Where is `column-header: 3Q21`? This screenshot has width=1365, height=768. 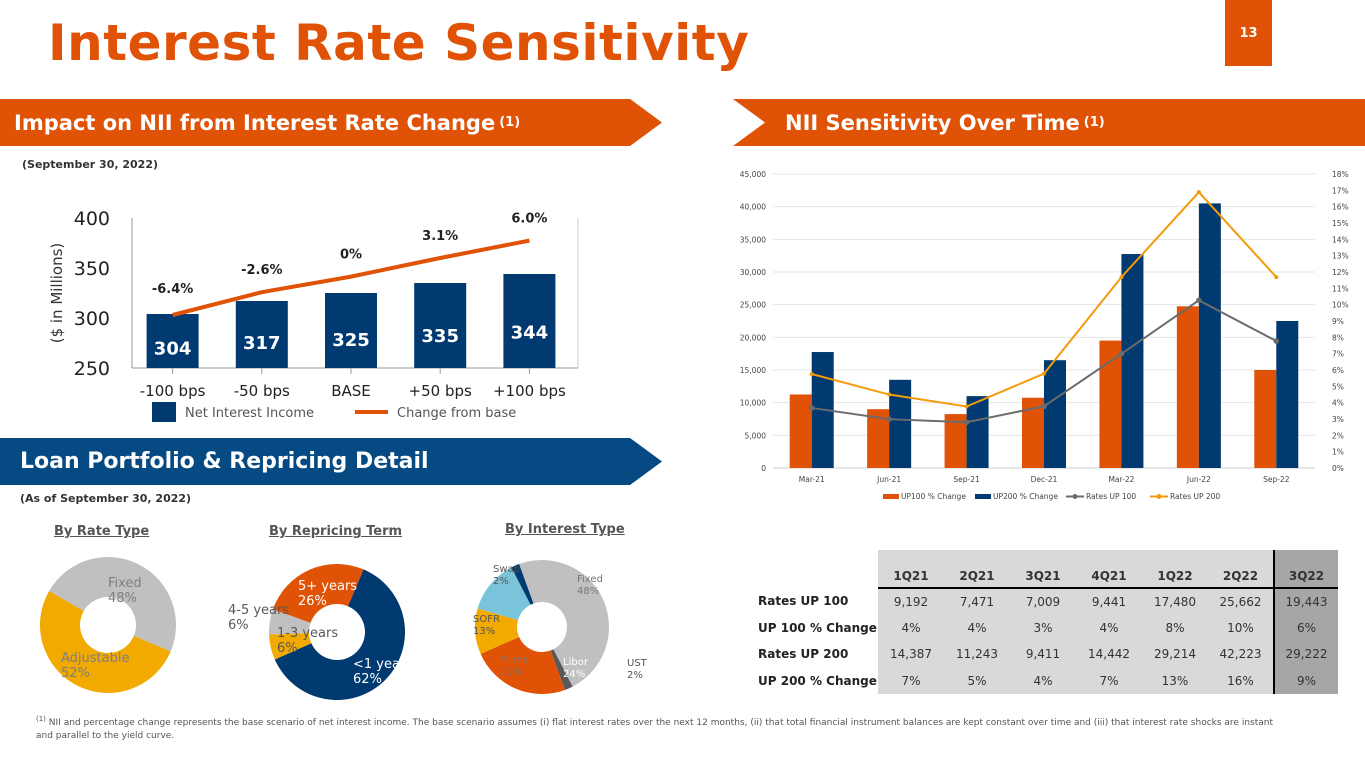 column-header: 3Q21 is located at coordinates (1043, 569).